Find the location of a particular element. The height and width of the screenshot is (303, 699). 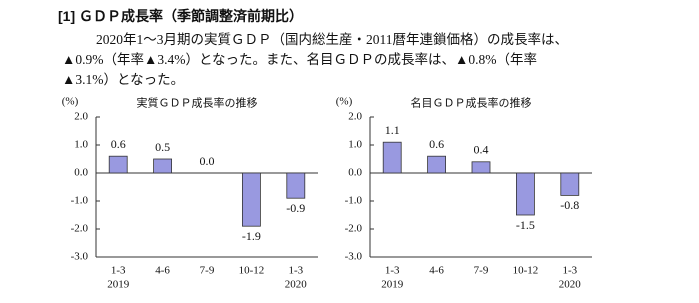

value-label: 0.4 is located at coordinates (481, 150).